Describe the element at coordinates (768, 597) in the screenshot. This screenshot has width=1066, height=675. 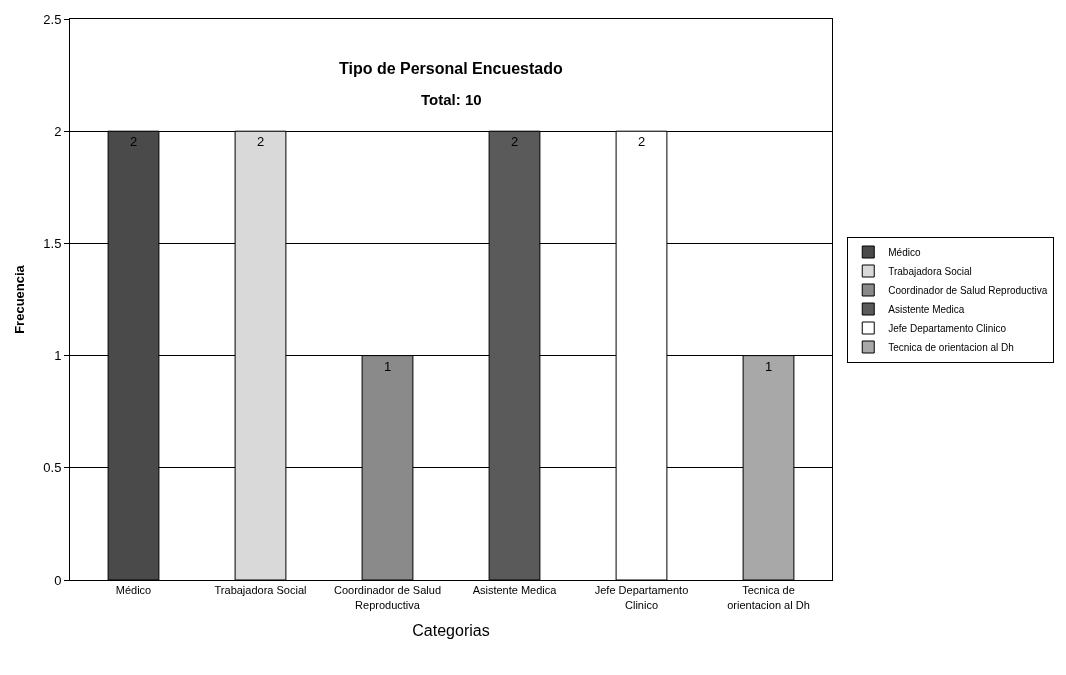
I see `x-tick-label: Tecnica de orientacion al Dh` at that location.